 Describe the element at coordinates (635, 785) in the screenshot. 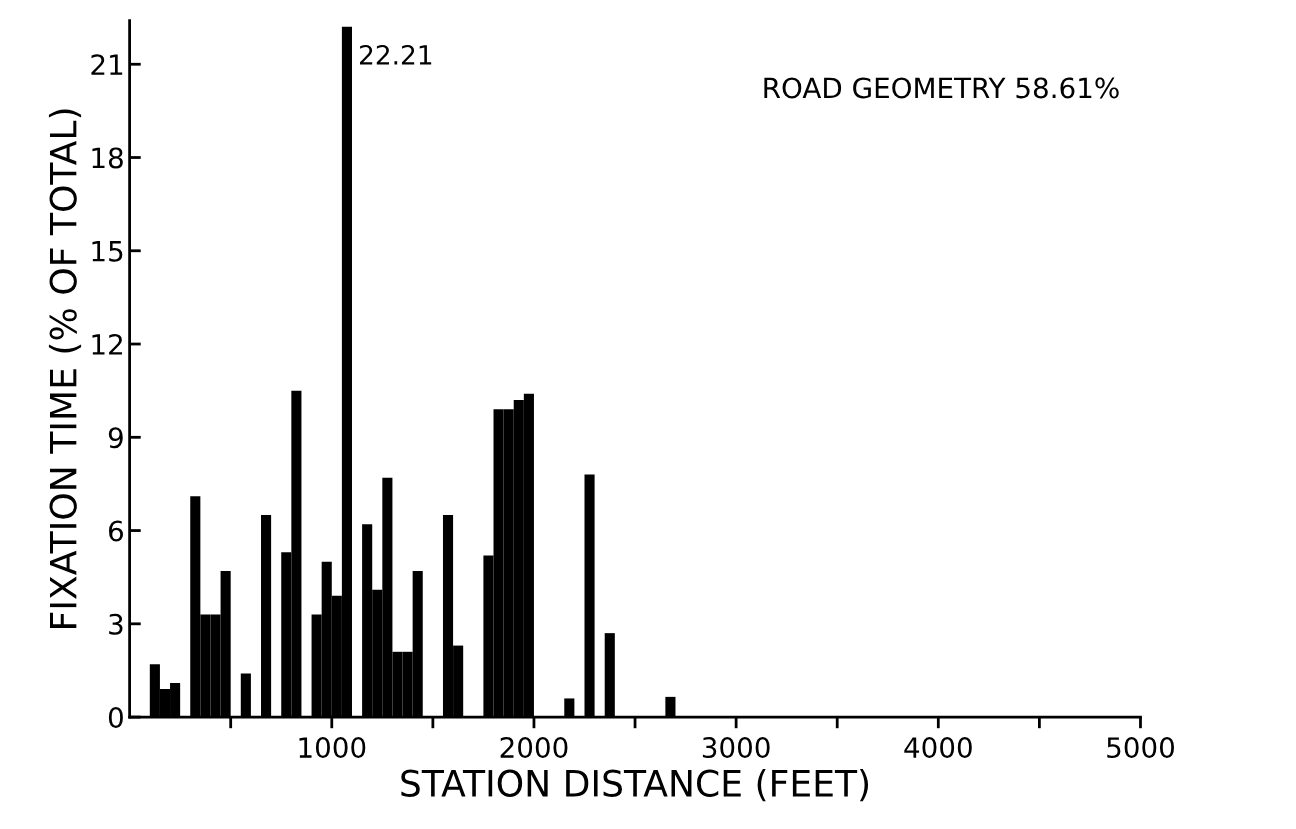

I see `x-axis-title: STATION DISTANCE (FEET)` at that location.